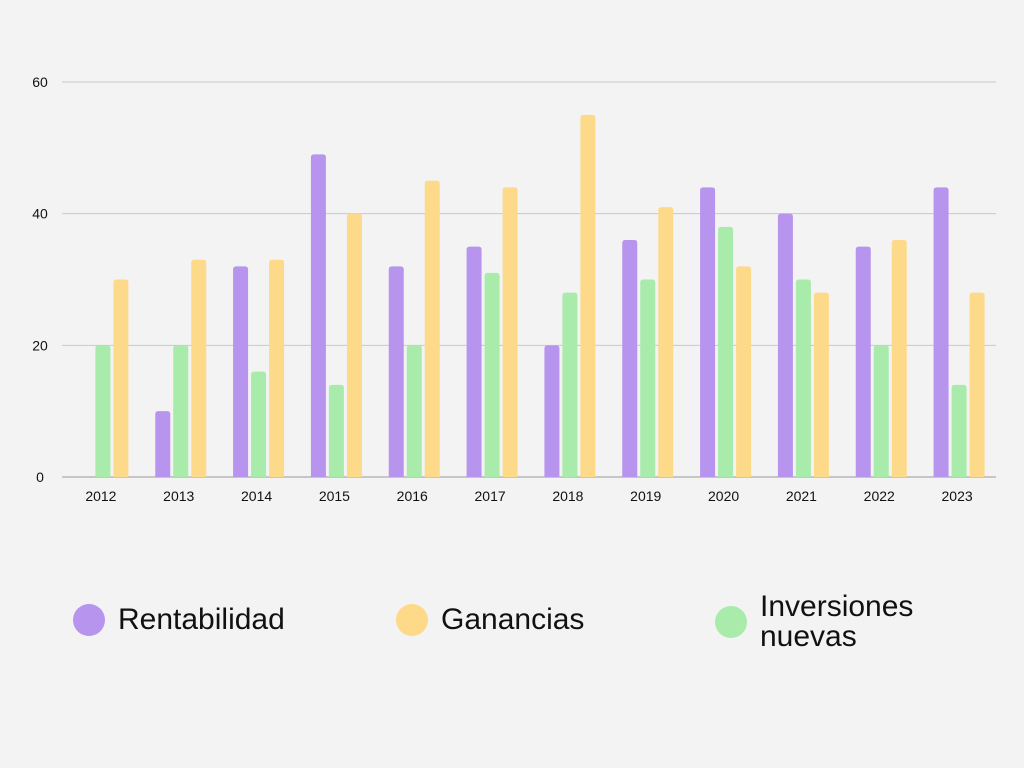 This screenshot has width=1024, height=768. What do you see at coordinates (40, 477) in the screenshot?
I see `y-tick-label: 0` at bounding box center [40, 477].